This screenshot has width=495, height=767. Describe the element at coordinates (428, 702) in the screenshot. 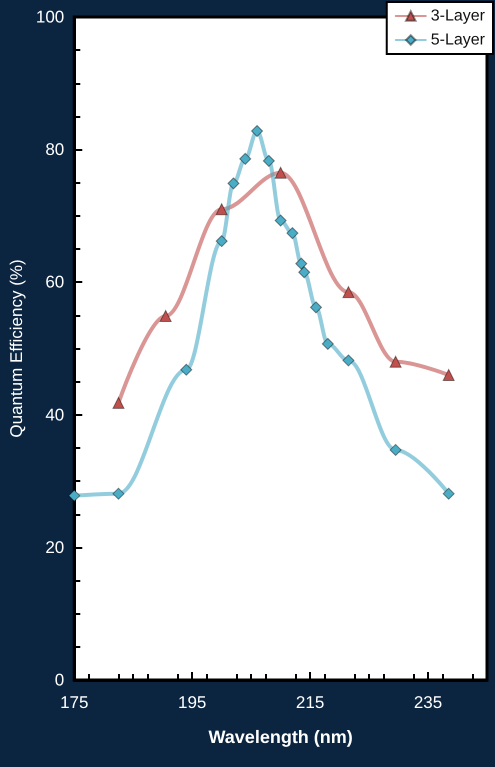

I see `x-tick-label: 235` at that location.